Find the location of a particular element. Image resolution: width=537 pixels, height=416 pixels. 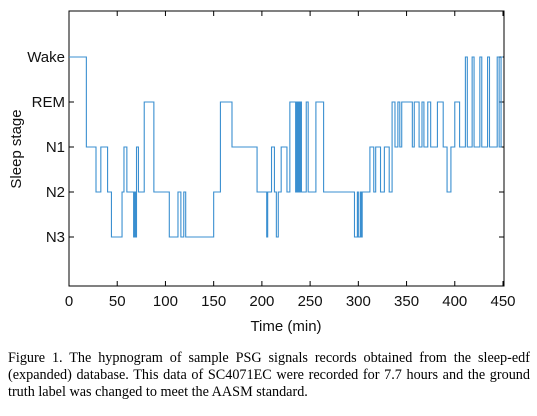

x-tick-label: 350 is located at coordinates (406, 301).